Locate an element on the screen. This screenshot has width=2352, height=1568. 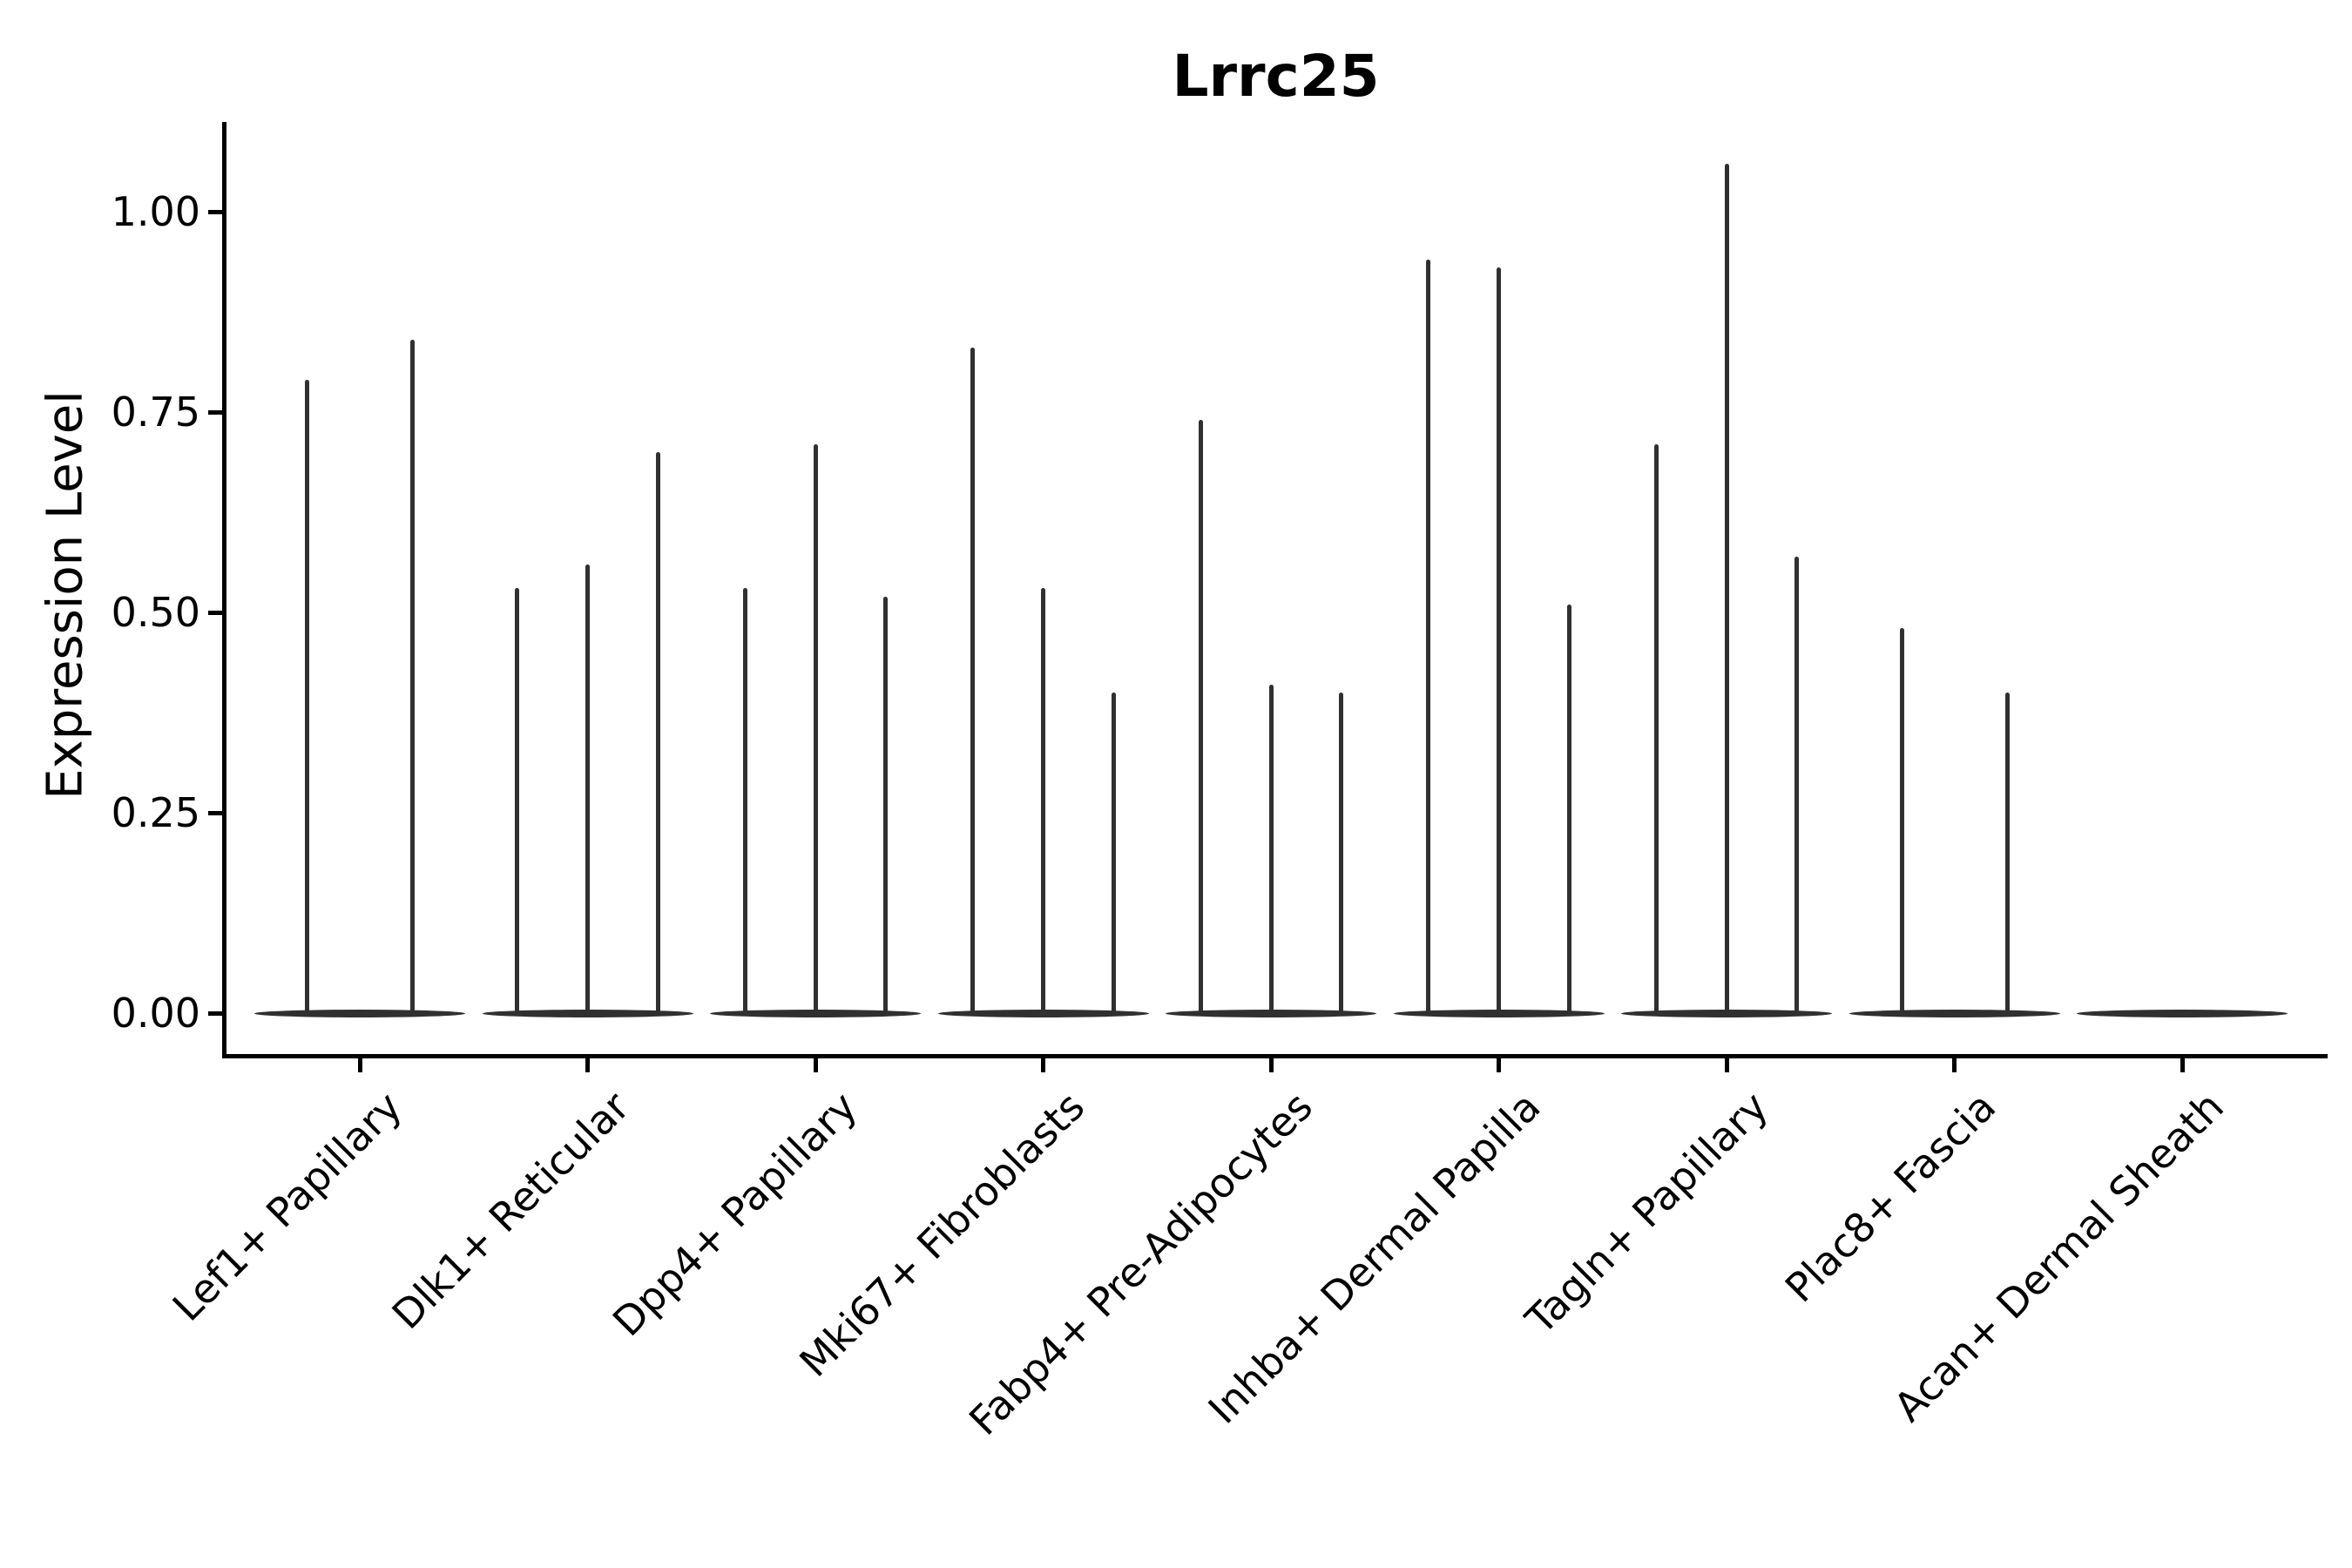
y-axis-spine is located at coordinates (224, 590).